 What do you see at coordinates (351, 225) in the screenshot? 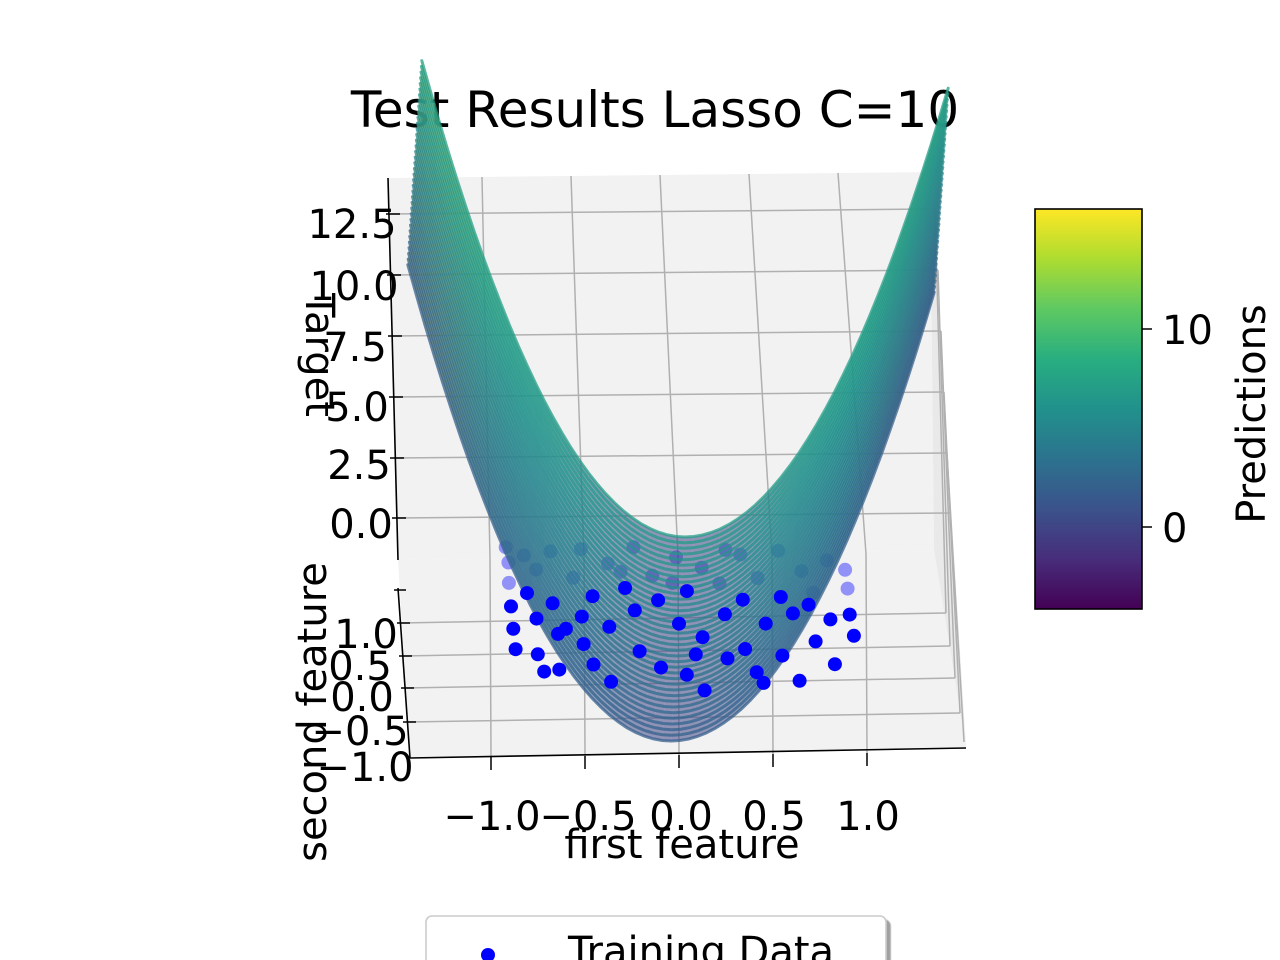
I see `z-tick-label: 12.5` at bounding box center [351, 225].